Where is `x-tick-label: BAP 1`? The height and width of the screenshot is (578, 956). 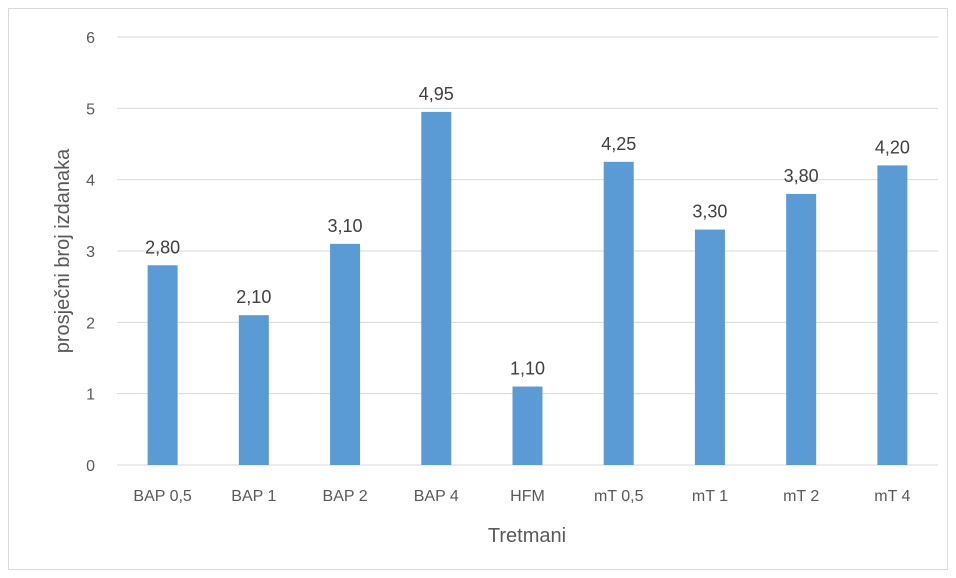
x-tick-label: BAP 1 is located at coordinates (253, 496).